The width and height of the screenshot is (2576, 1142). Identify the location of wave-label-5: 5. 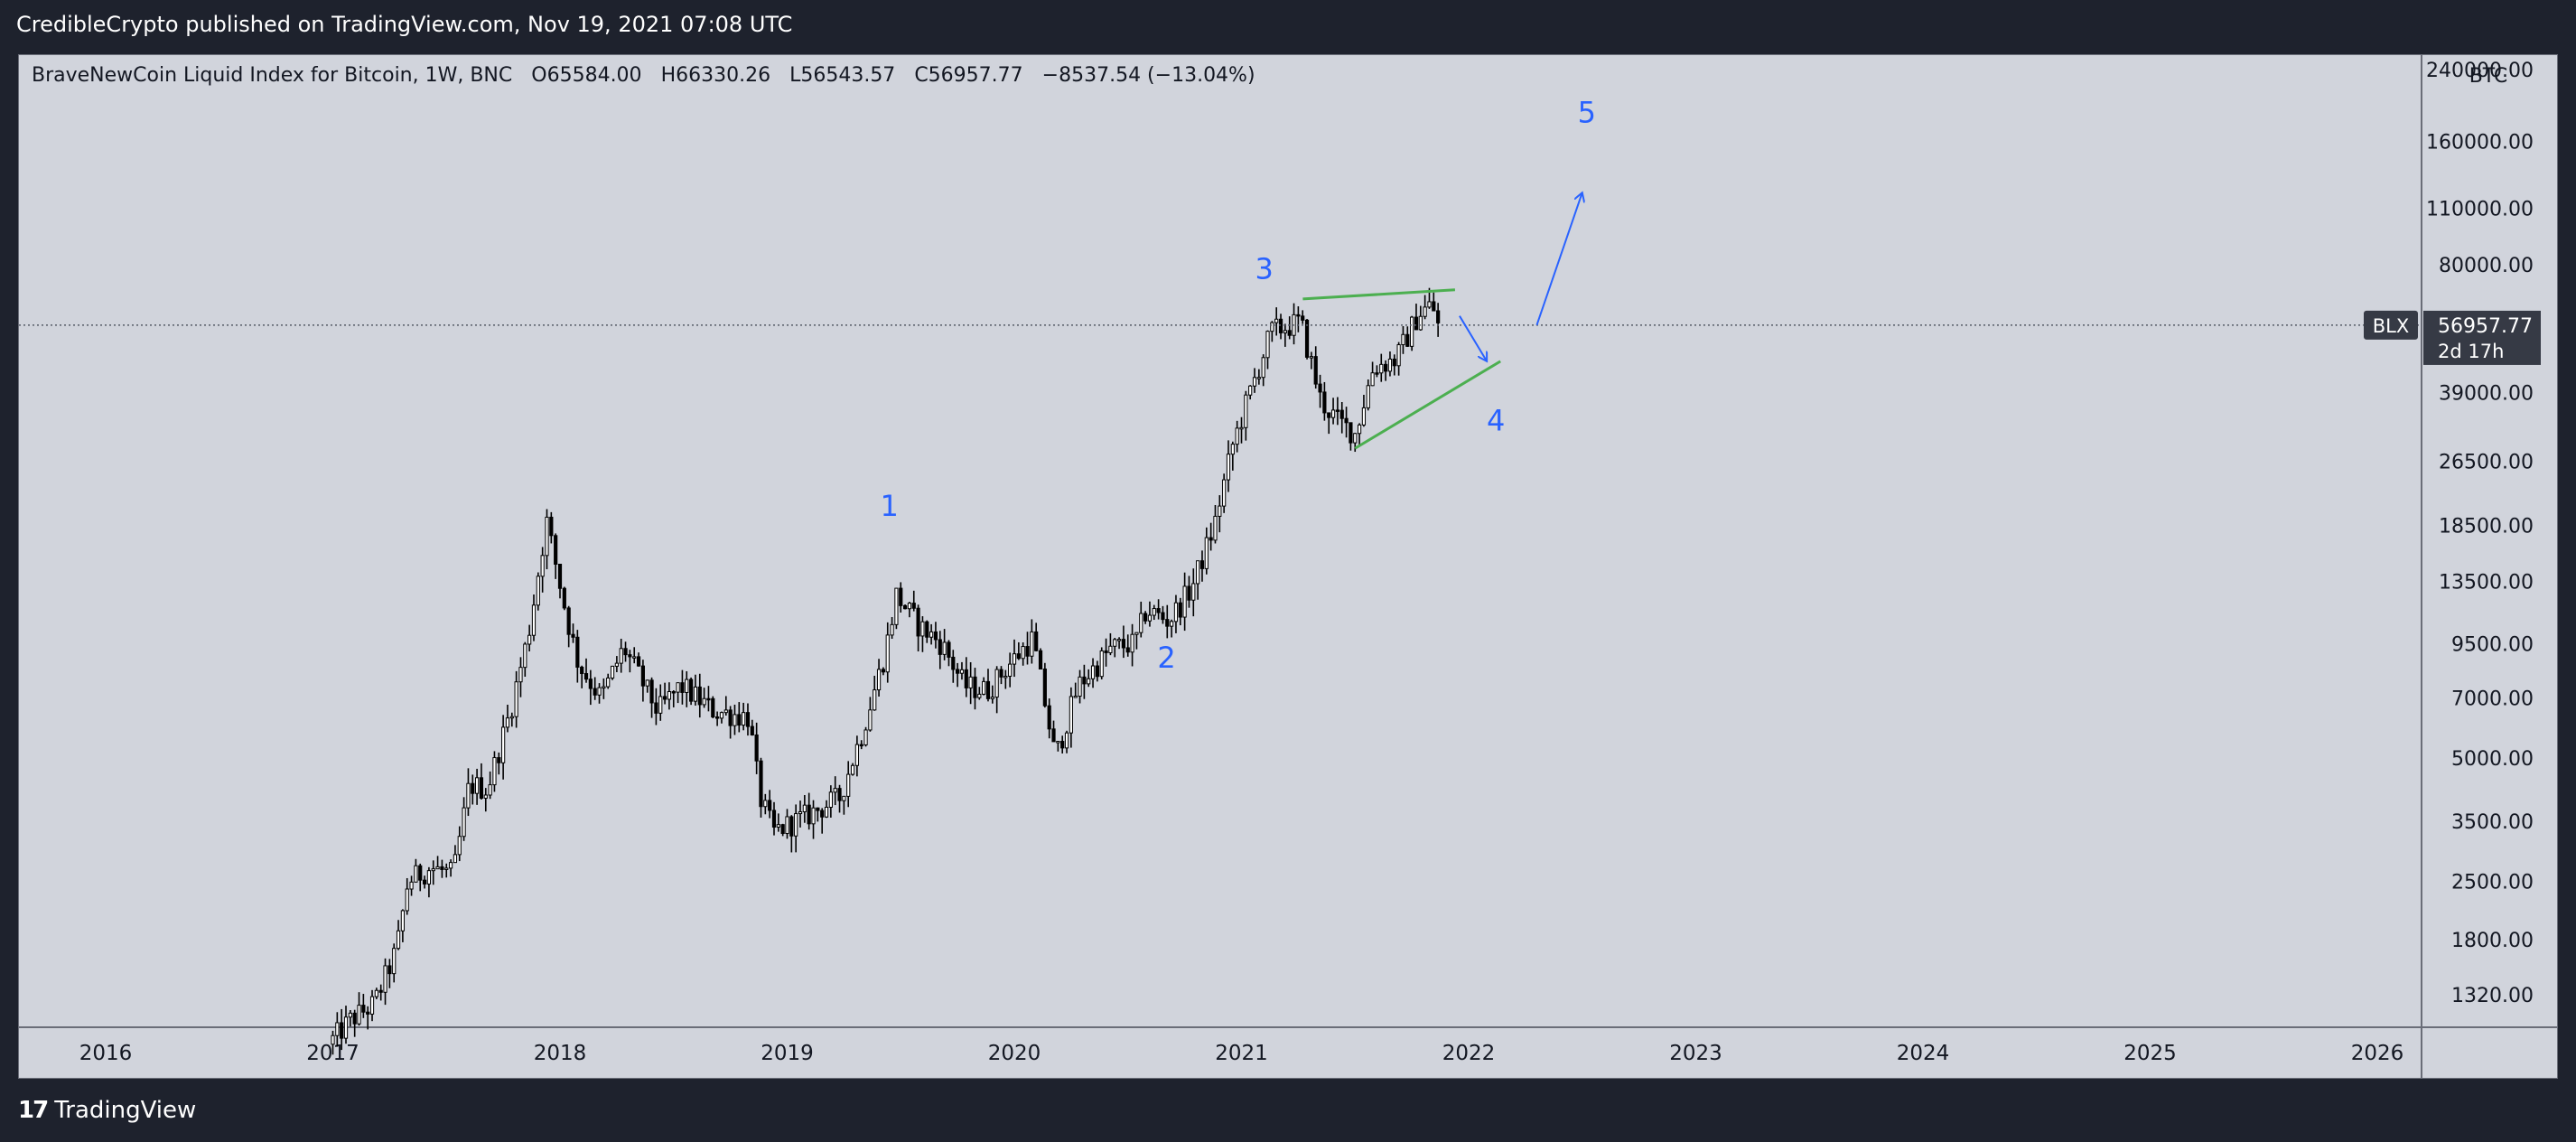
(1587, 113).